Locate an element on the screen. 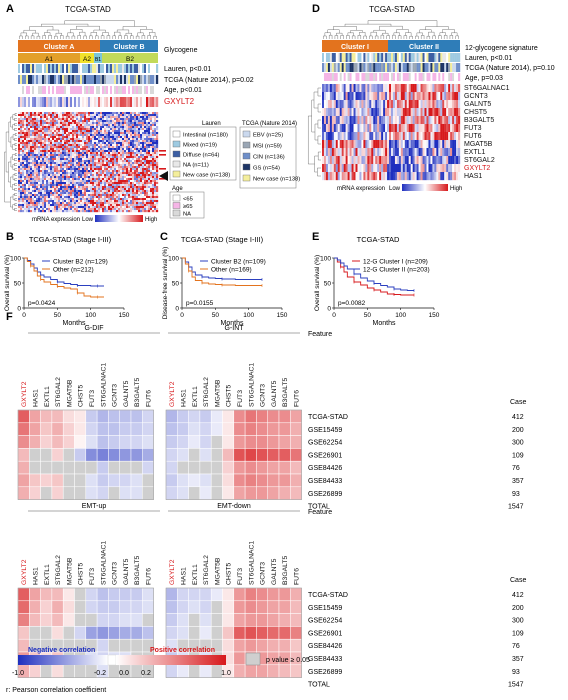 The height and width of the screenshot is (700, 568). tcga-legend-swatch is located at coordinates (246, 145).